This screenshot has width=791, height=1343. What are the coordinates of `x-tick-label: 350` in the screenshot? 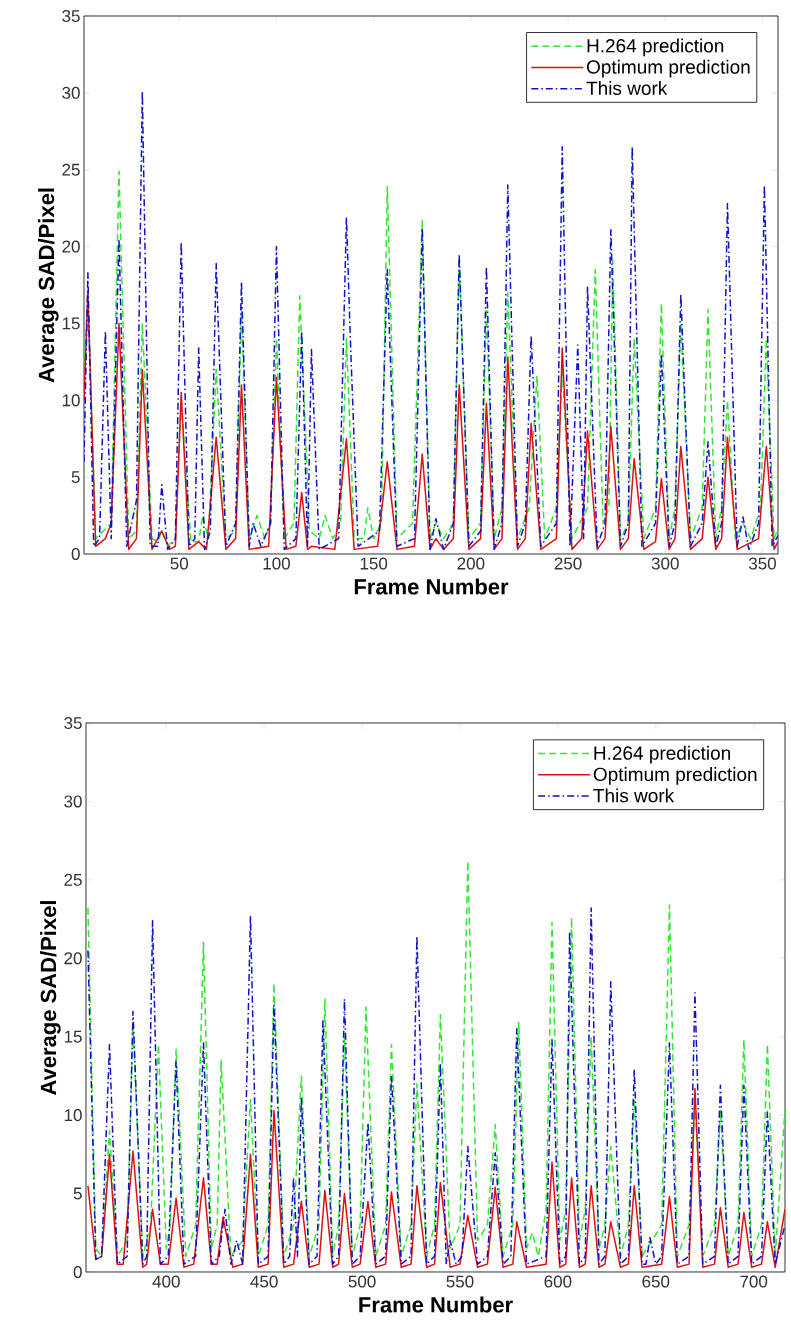 It's located at (762, 563).